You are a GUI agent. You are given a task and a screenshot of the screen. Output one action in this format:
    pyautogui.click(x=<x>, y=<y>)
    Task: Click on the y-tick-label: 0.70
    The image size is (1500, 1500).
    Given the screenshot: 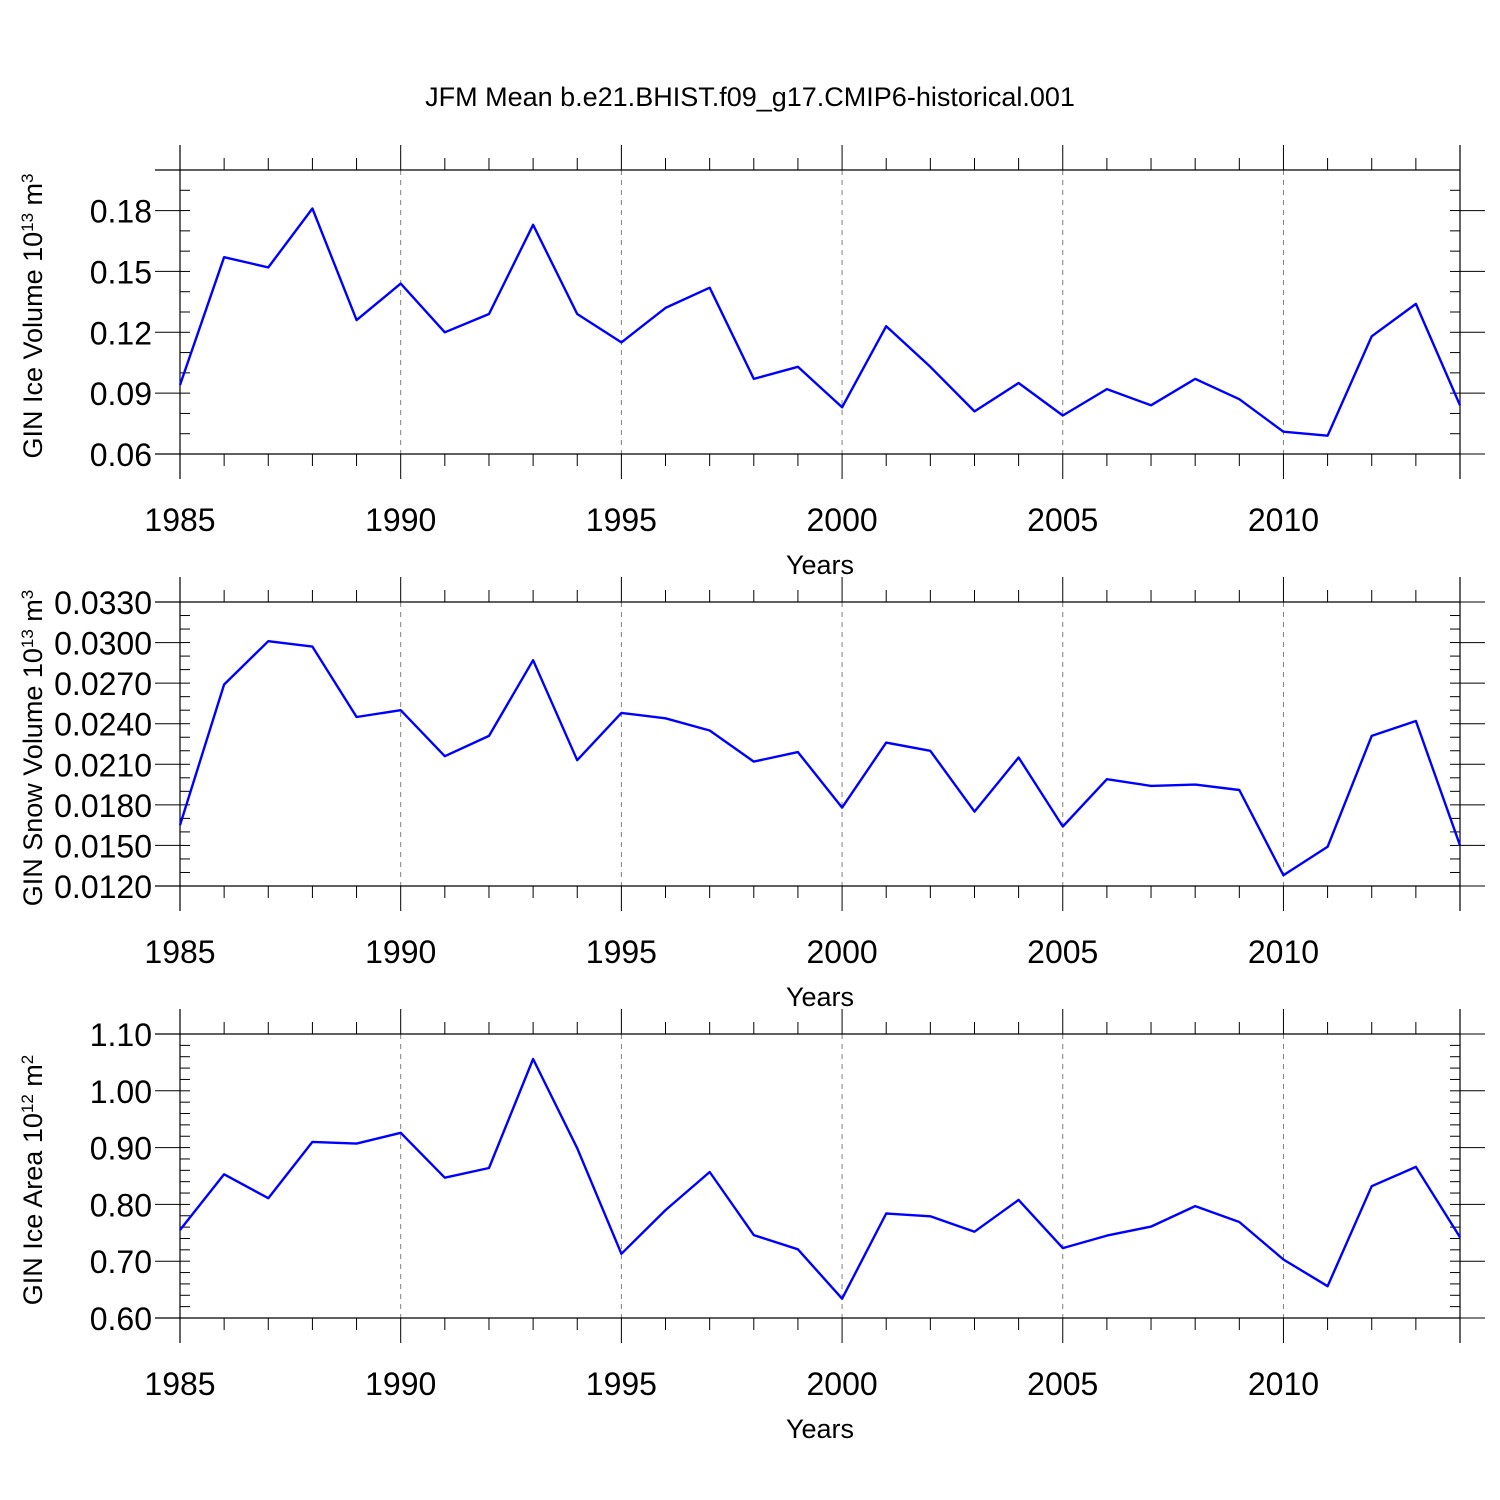 What is the action you would take?
    pyautogui.click(x=121, y=1262)
    